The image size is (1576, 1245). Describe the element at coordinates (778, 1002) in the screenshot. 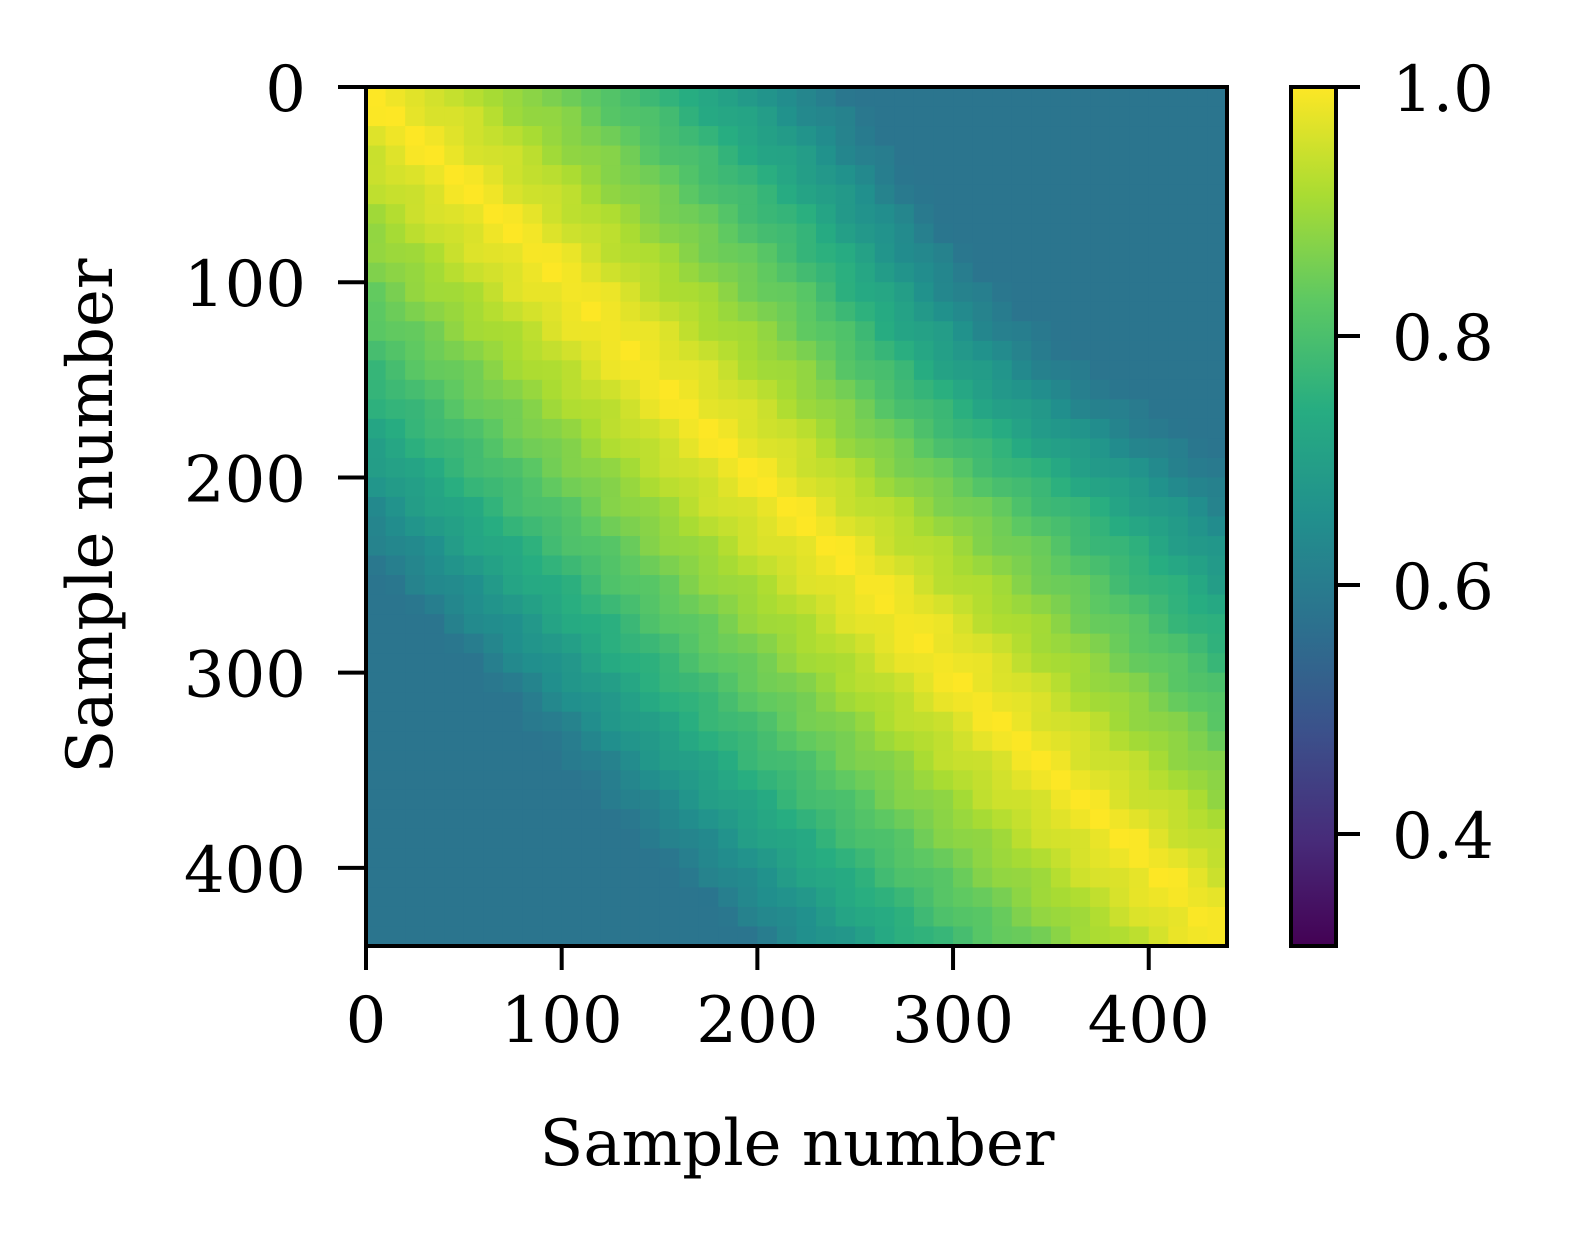

I see `x-axis: 0 100 200 300 400` at that location.